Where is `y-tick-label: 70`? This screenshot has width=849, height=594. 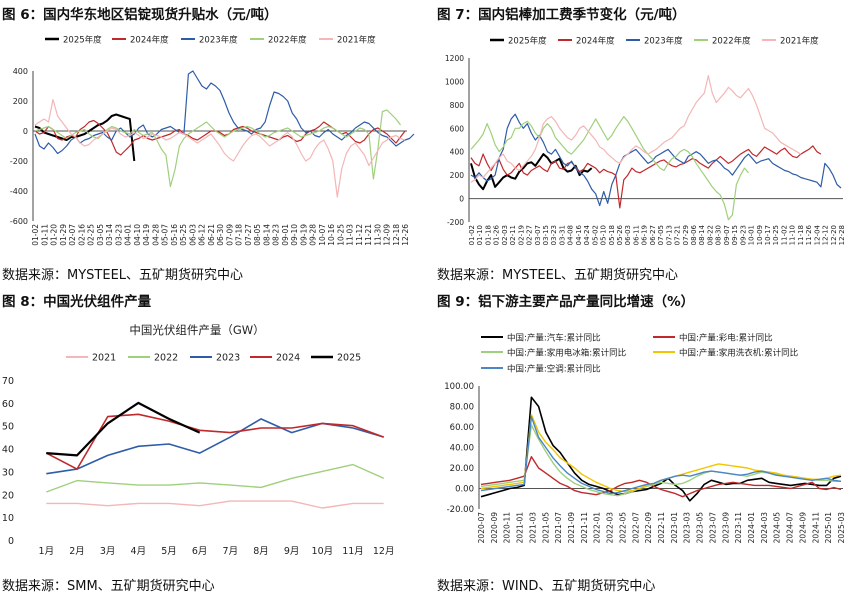
y-tick-label: 70 is located at coordinates (8, 381).